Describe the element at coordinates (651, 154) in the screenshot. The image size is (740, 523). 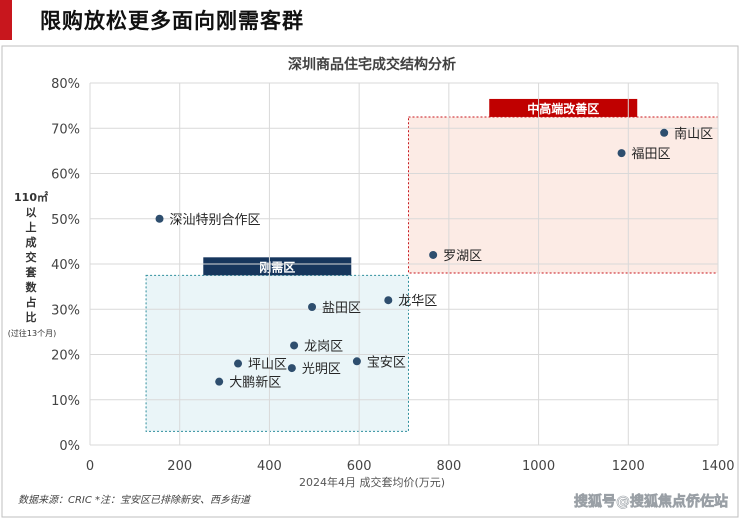
I see `point-label: 福田区` at that location.